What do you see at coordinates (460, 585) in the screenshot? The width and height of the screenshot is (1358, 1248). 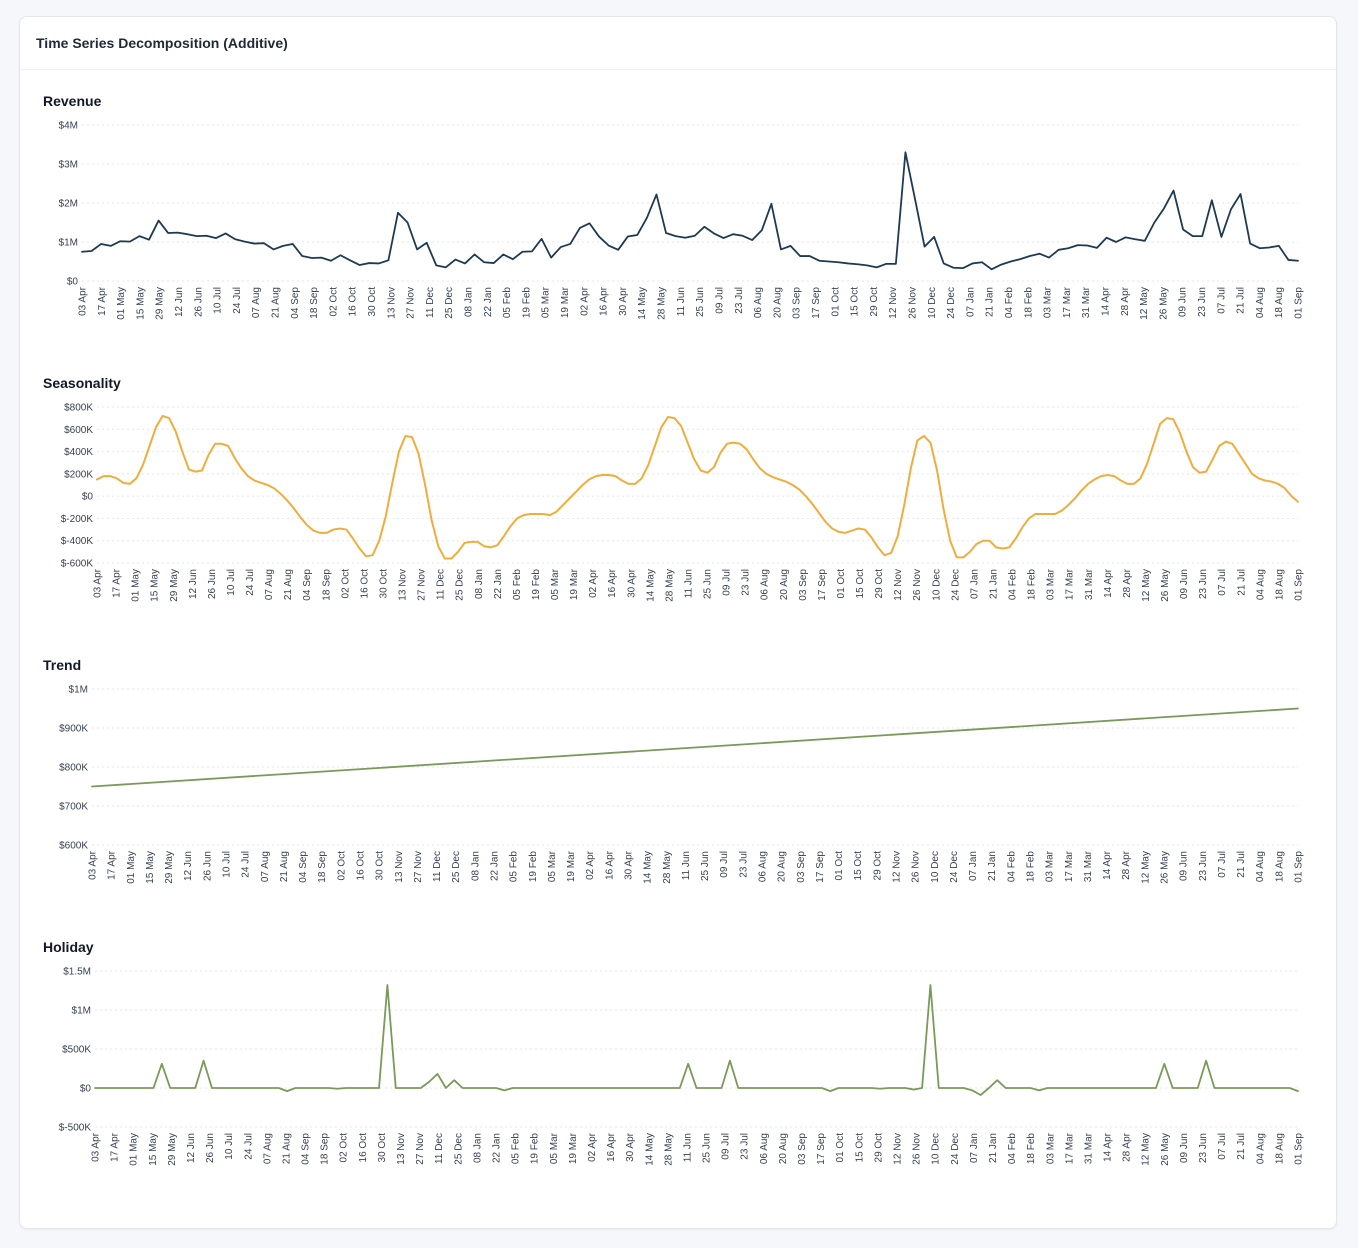 I see `x-tick-label: 25 Dec` at bounding box center [460, 585].